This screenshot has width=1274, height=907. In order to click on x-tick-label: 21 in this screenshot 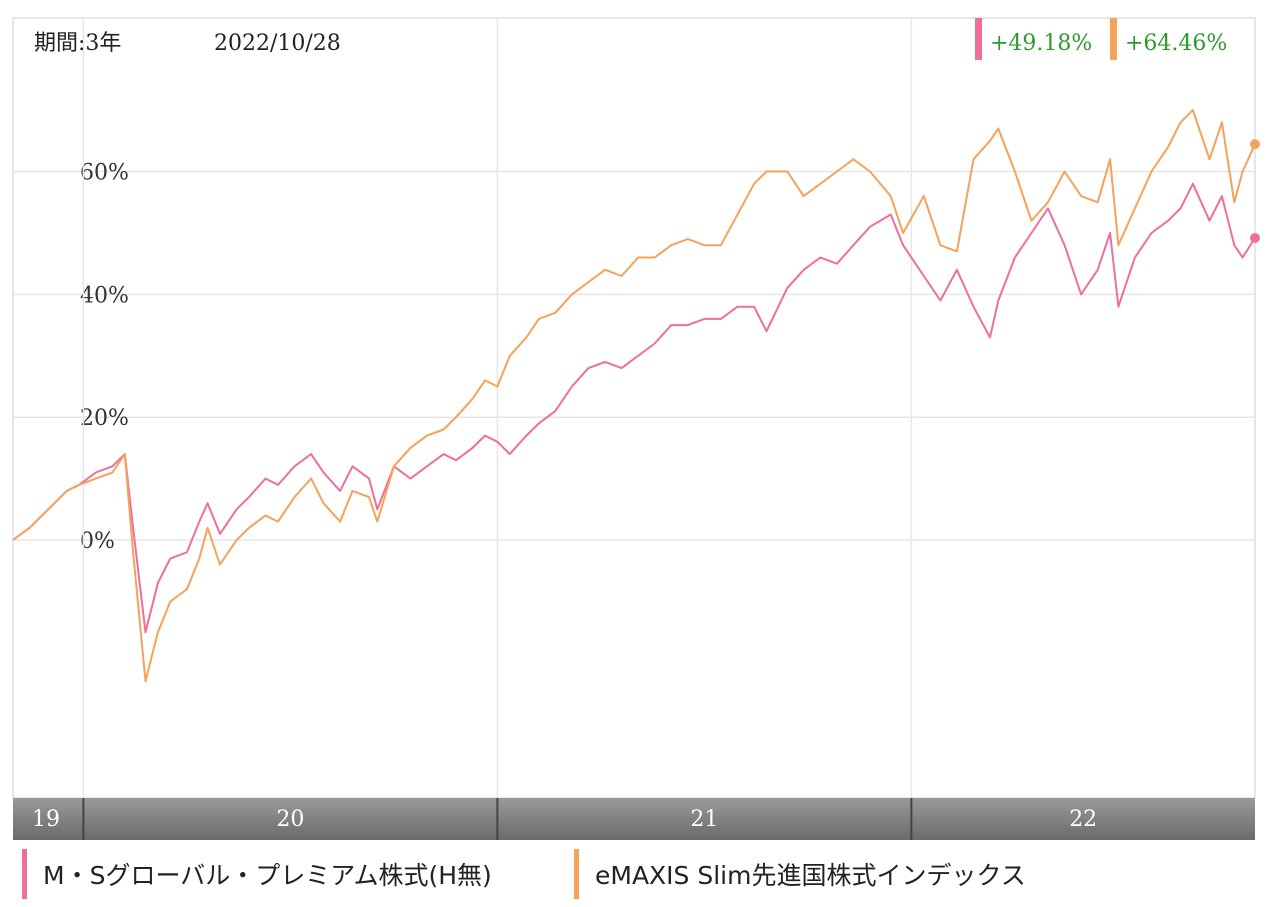, I will do `click(704, 819)`.